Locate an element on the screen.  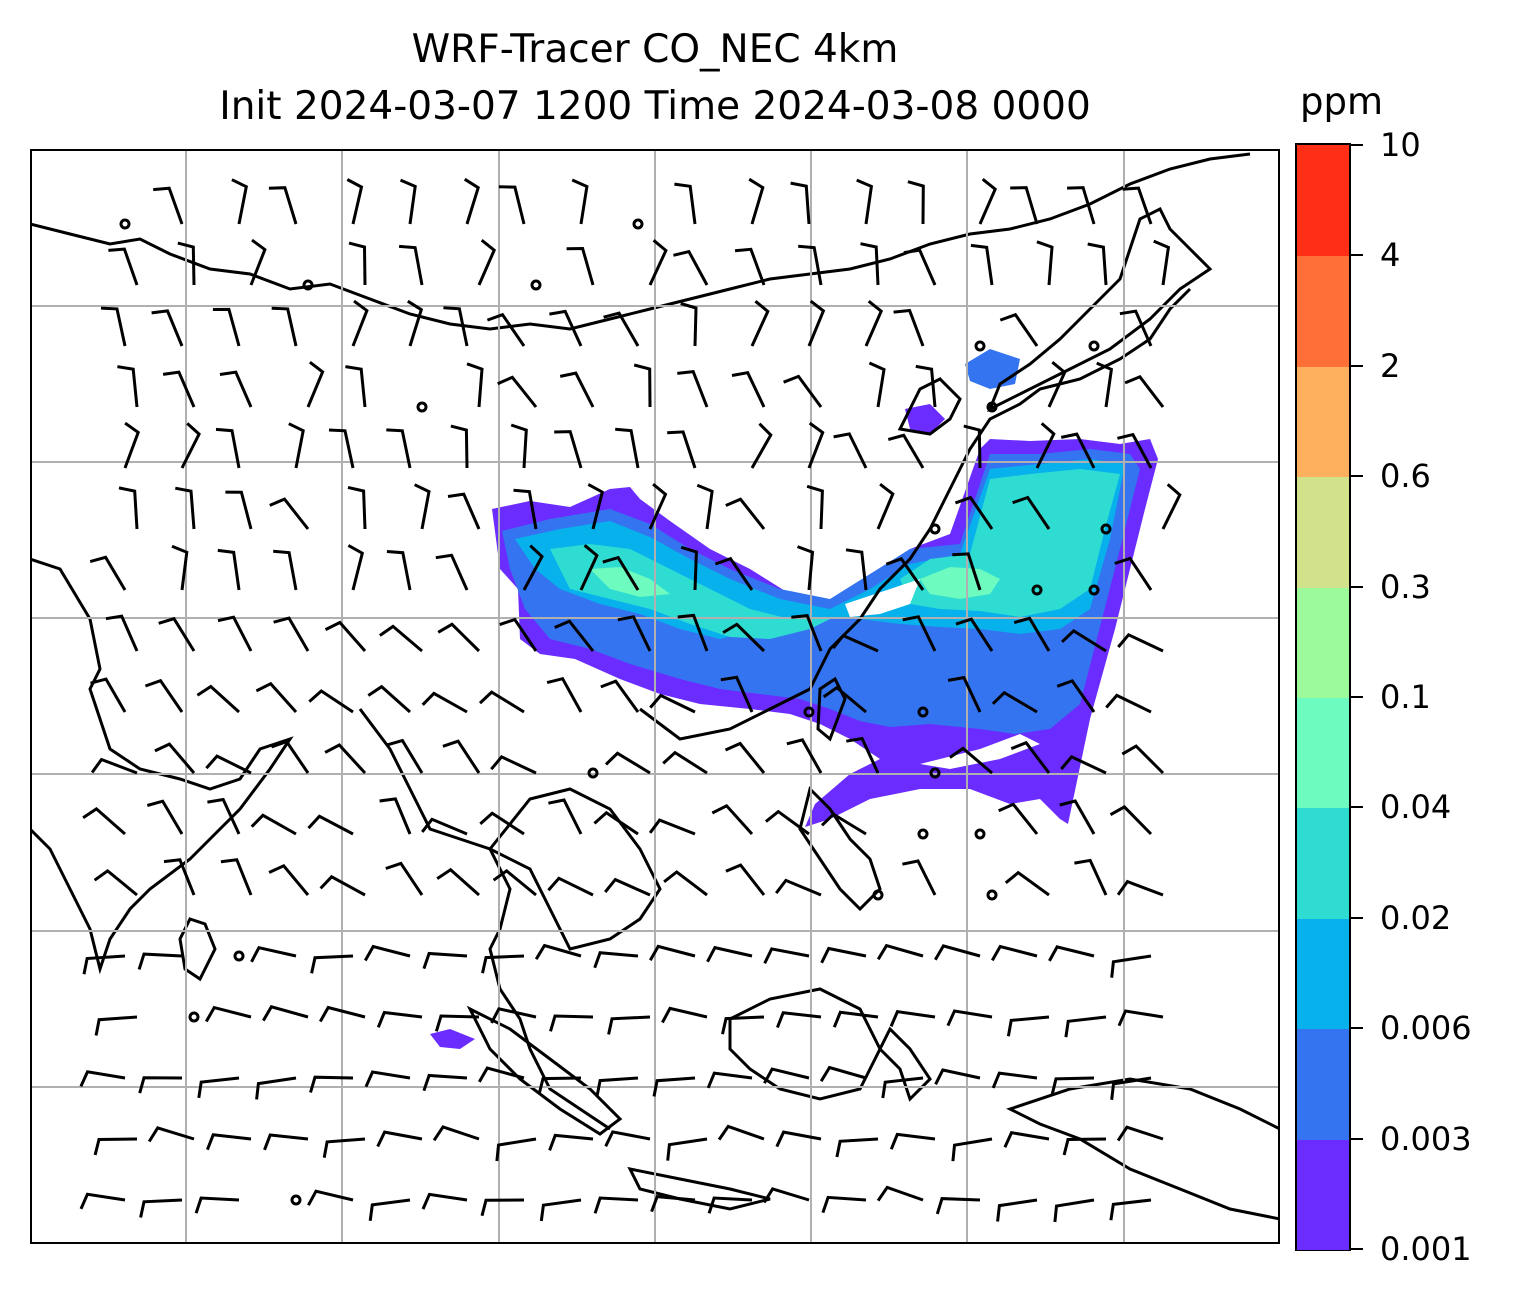
map-title-line1: WRF-Tracer CO_NEC 4km is located at coordinates (655, 49).